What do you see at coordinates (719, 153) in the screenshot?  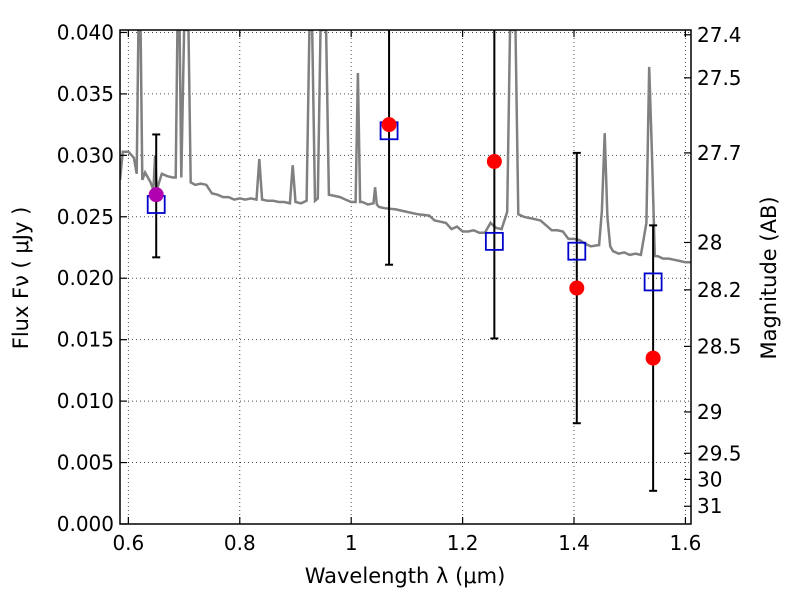 I see `y2-tick-label: 27.7` at bounding box center [719, 153].